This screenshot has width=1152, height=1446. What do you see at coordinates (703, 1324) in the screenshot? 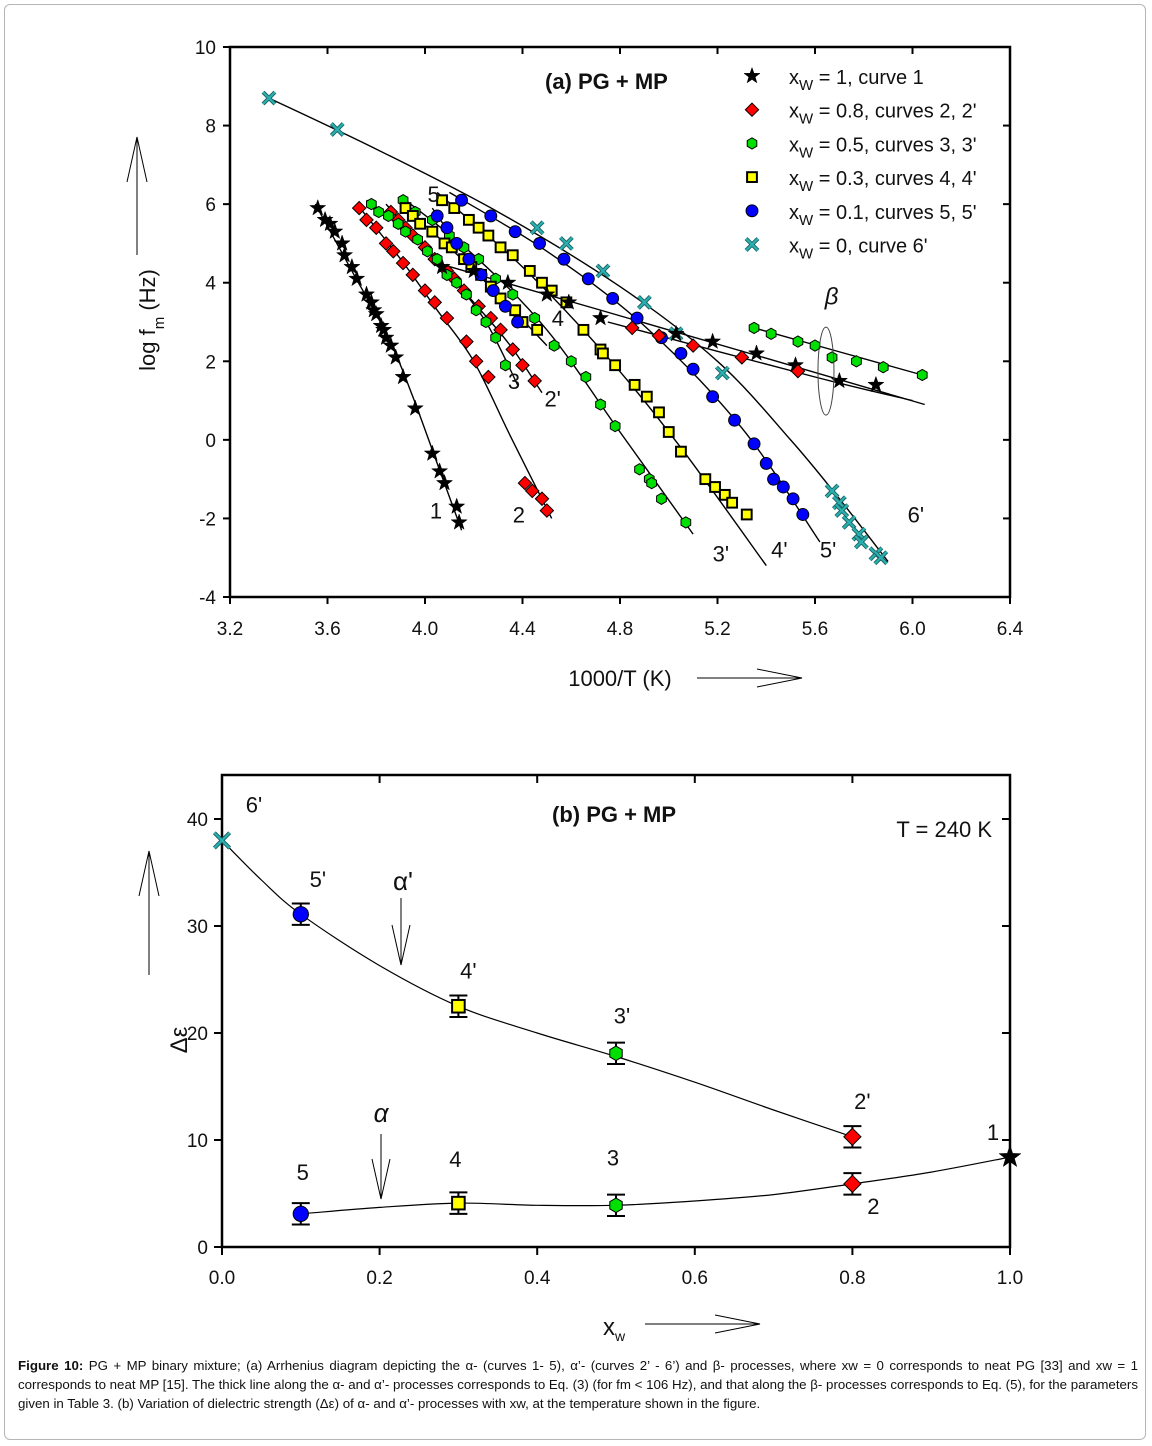
I see `x-axis-arrow-b` at bounding box center [703, 1324].